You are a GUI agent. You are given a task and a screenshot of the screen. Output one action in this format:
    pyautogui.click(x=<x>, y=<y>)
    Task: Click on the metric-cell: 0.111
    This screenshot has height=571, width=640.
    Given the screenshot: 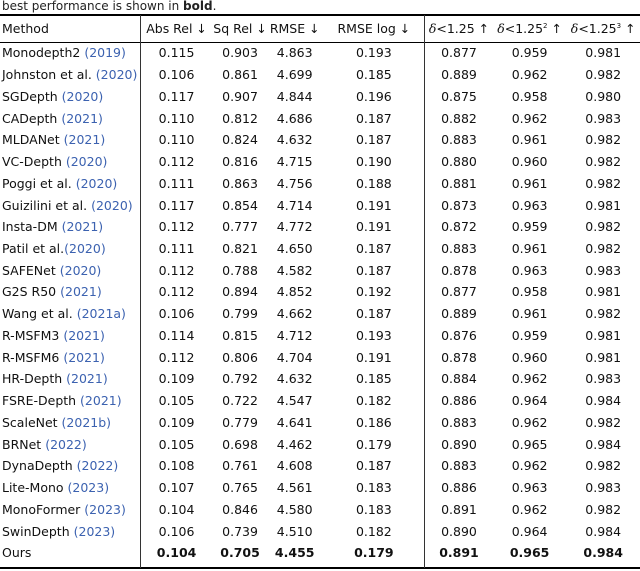 What is the action you would take?
    pyautogui.click(x=176, y=248)
    